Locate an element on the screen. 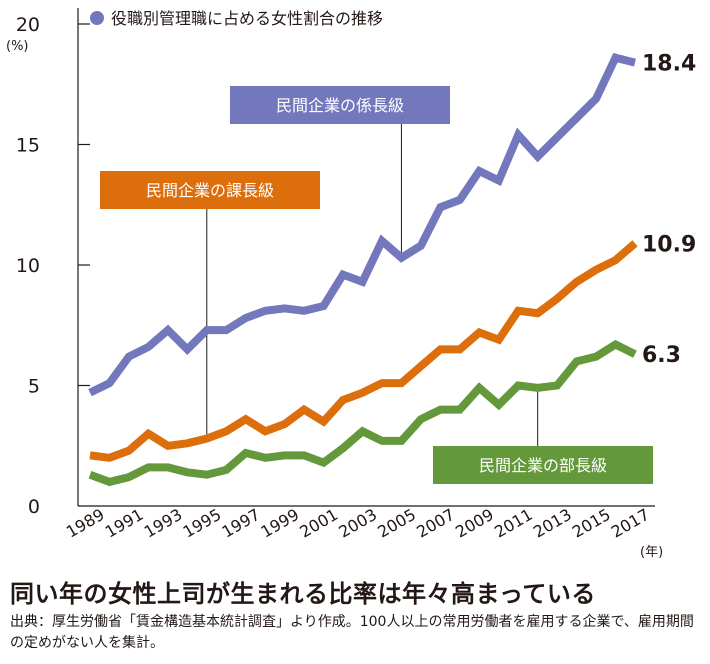  y-tick-label: 10 is located at coordinates (28, 266).